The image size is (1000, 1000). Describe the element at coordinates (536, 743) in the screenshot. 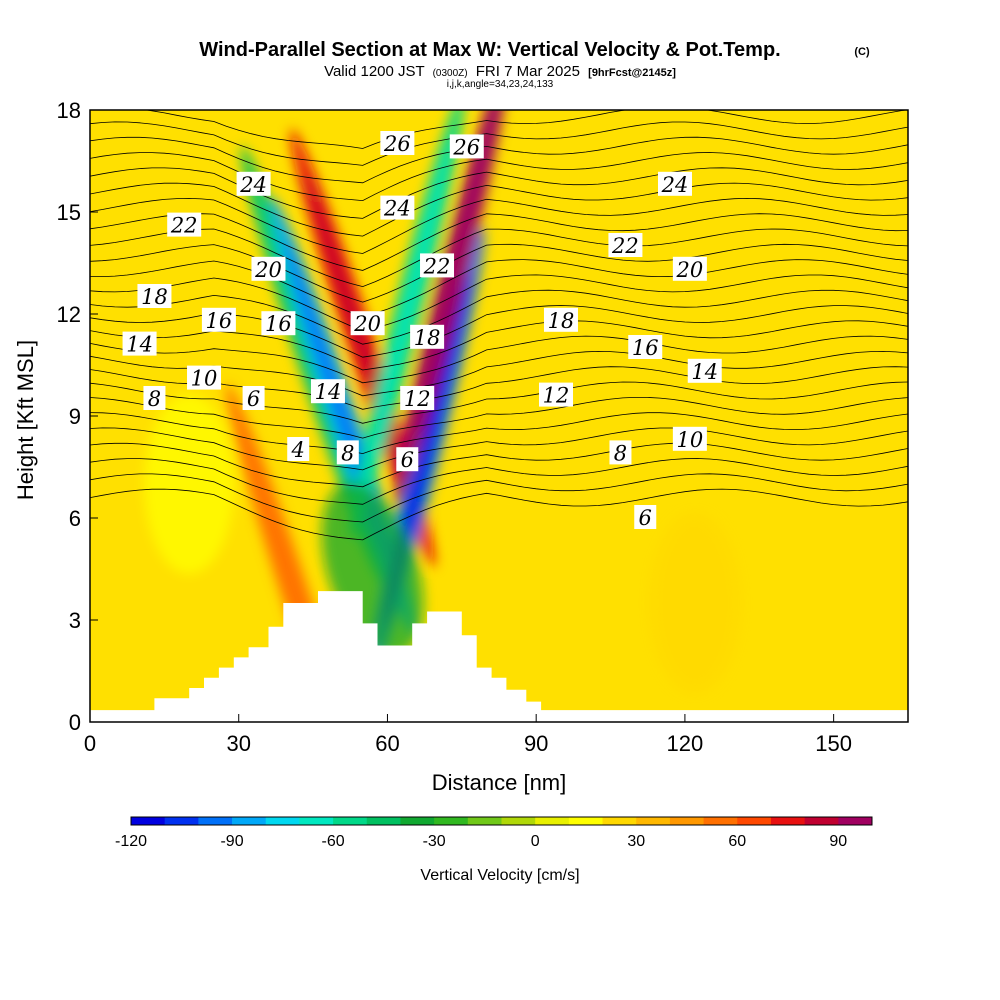

I see `x-tick-label: 90` at that location.